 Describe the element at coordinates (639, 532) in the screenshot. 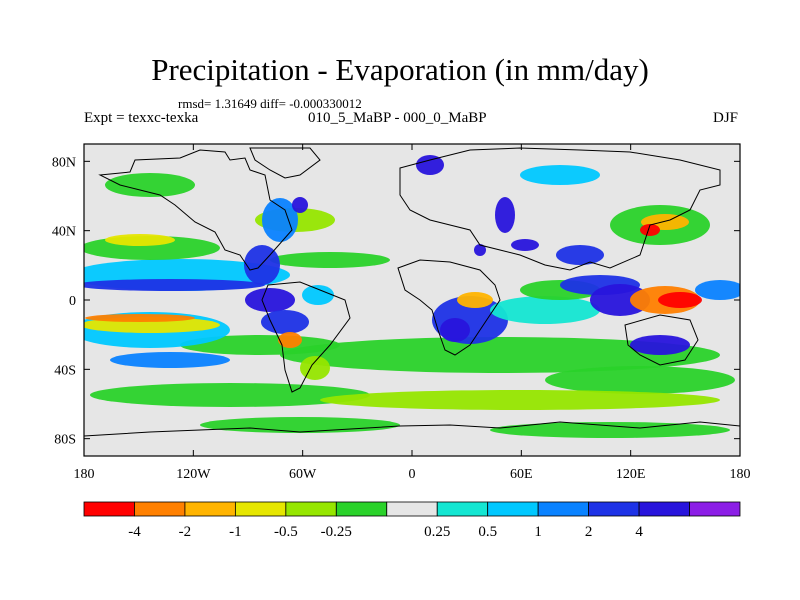

I see `colorbar-label: 4` at that location.